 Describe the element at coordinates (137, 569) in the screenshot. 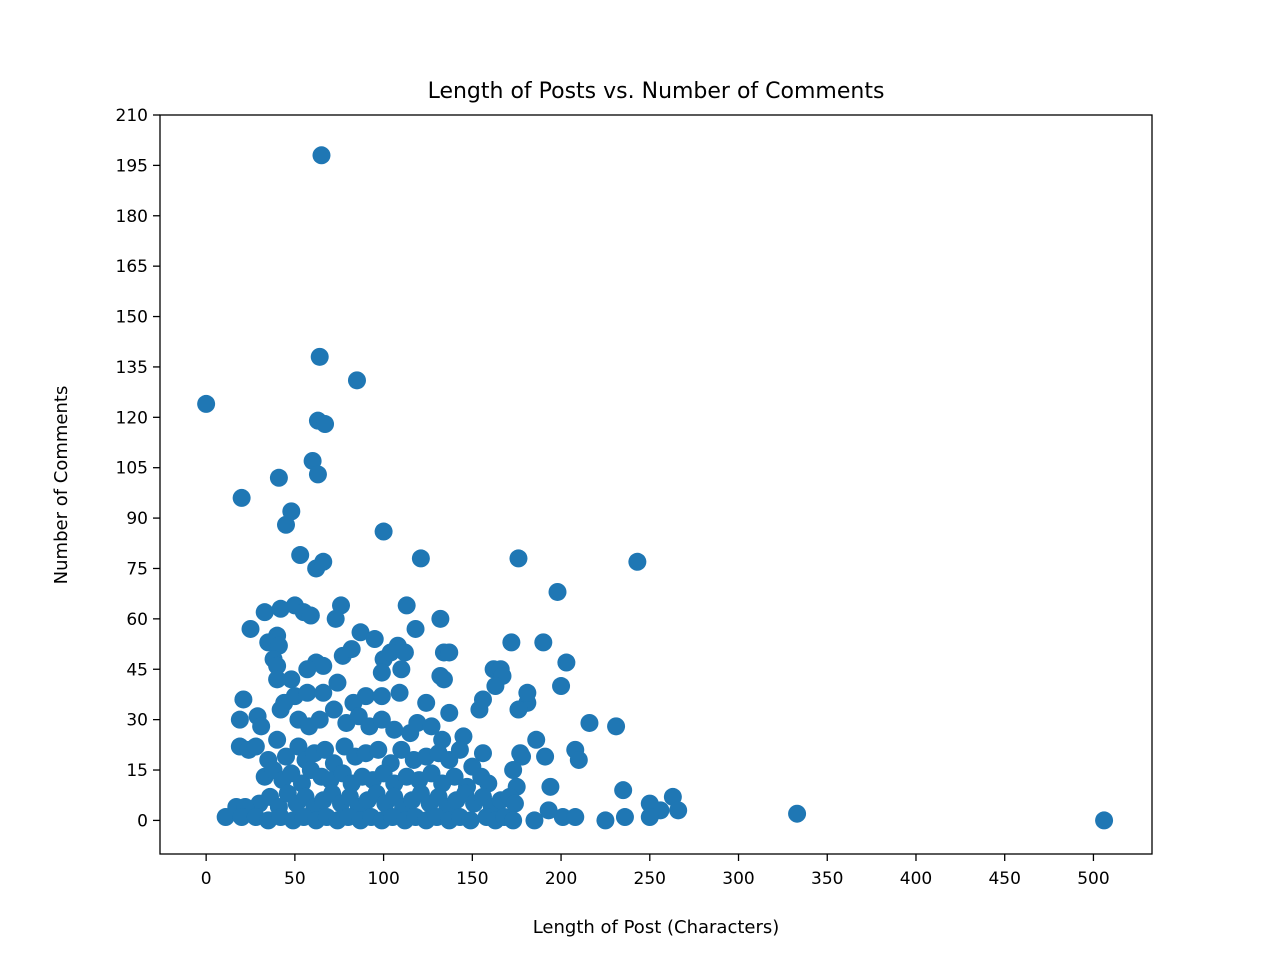

I see `y-tick-label: 75` at that location.